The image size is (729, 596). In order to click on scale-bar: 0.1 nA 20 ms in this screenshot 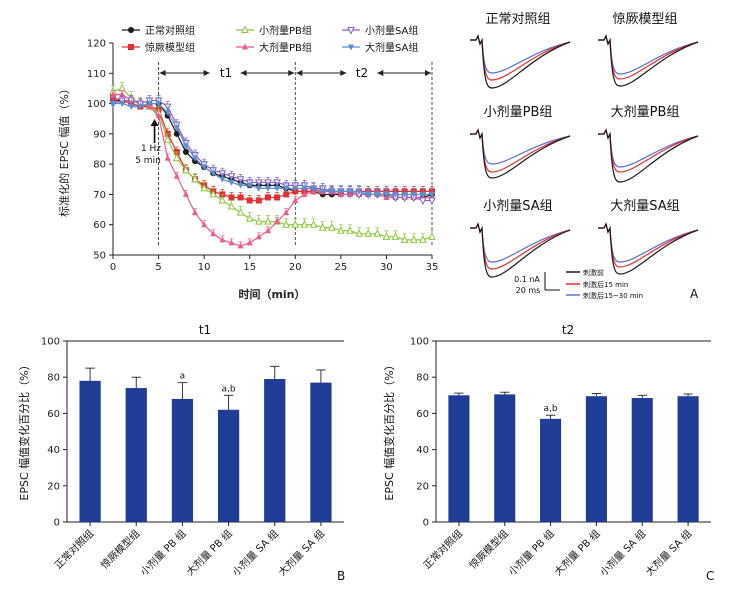, I will do `click(537, 283)`.